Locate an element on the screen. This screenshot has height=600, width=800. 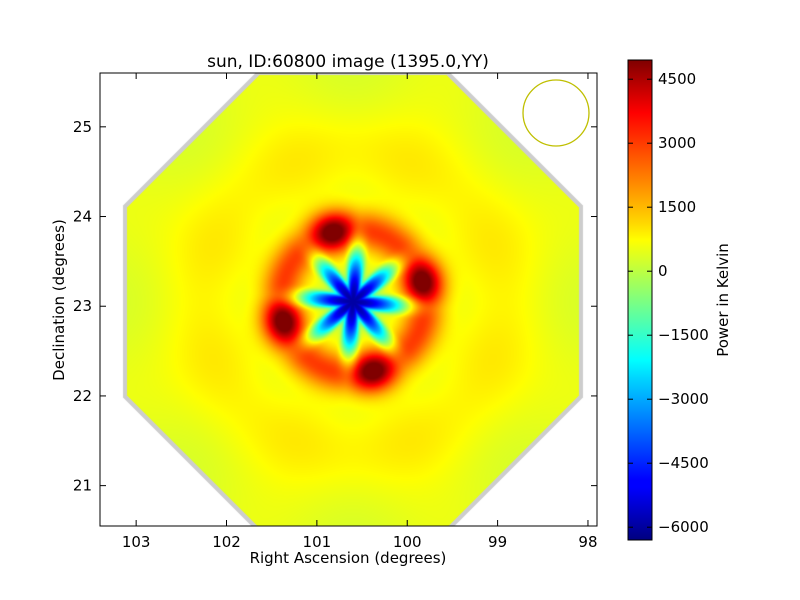
colorbar-tick-label: −4500 is located at coordinates (683, 463).